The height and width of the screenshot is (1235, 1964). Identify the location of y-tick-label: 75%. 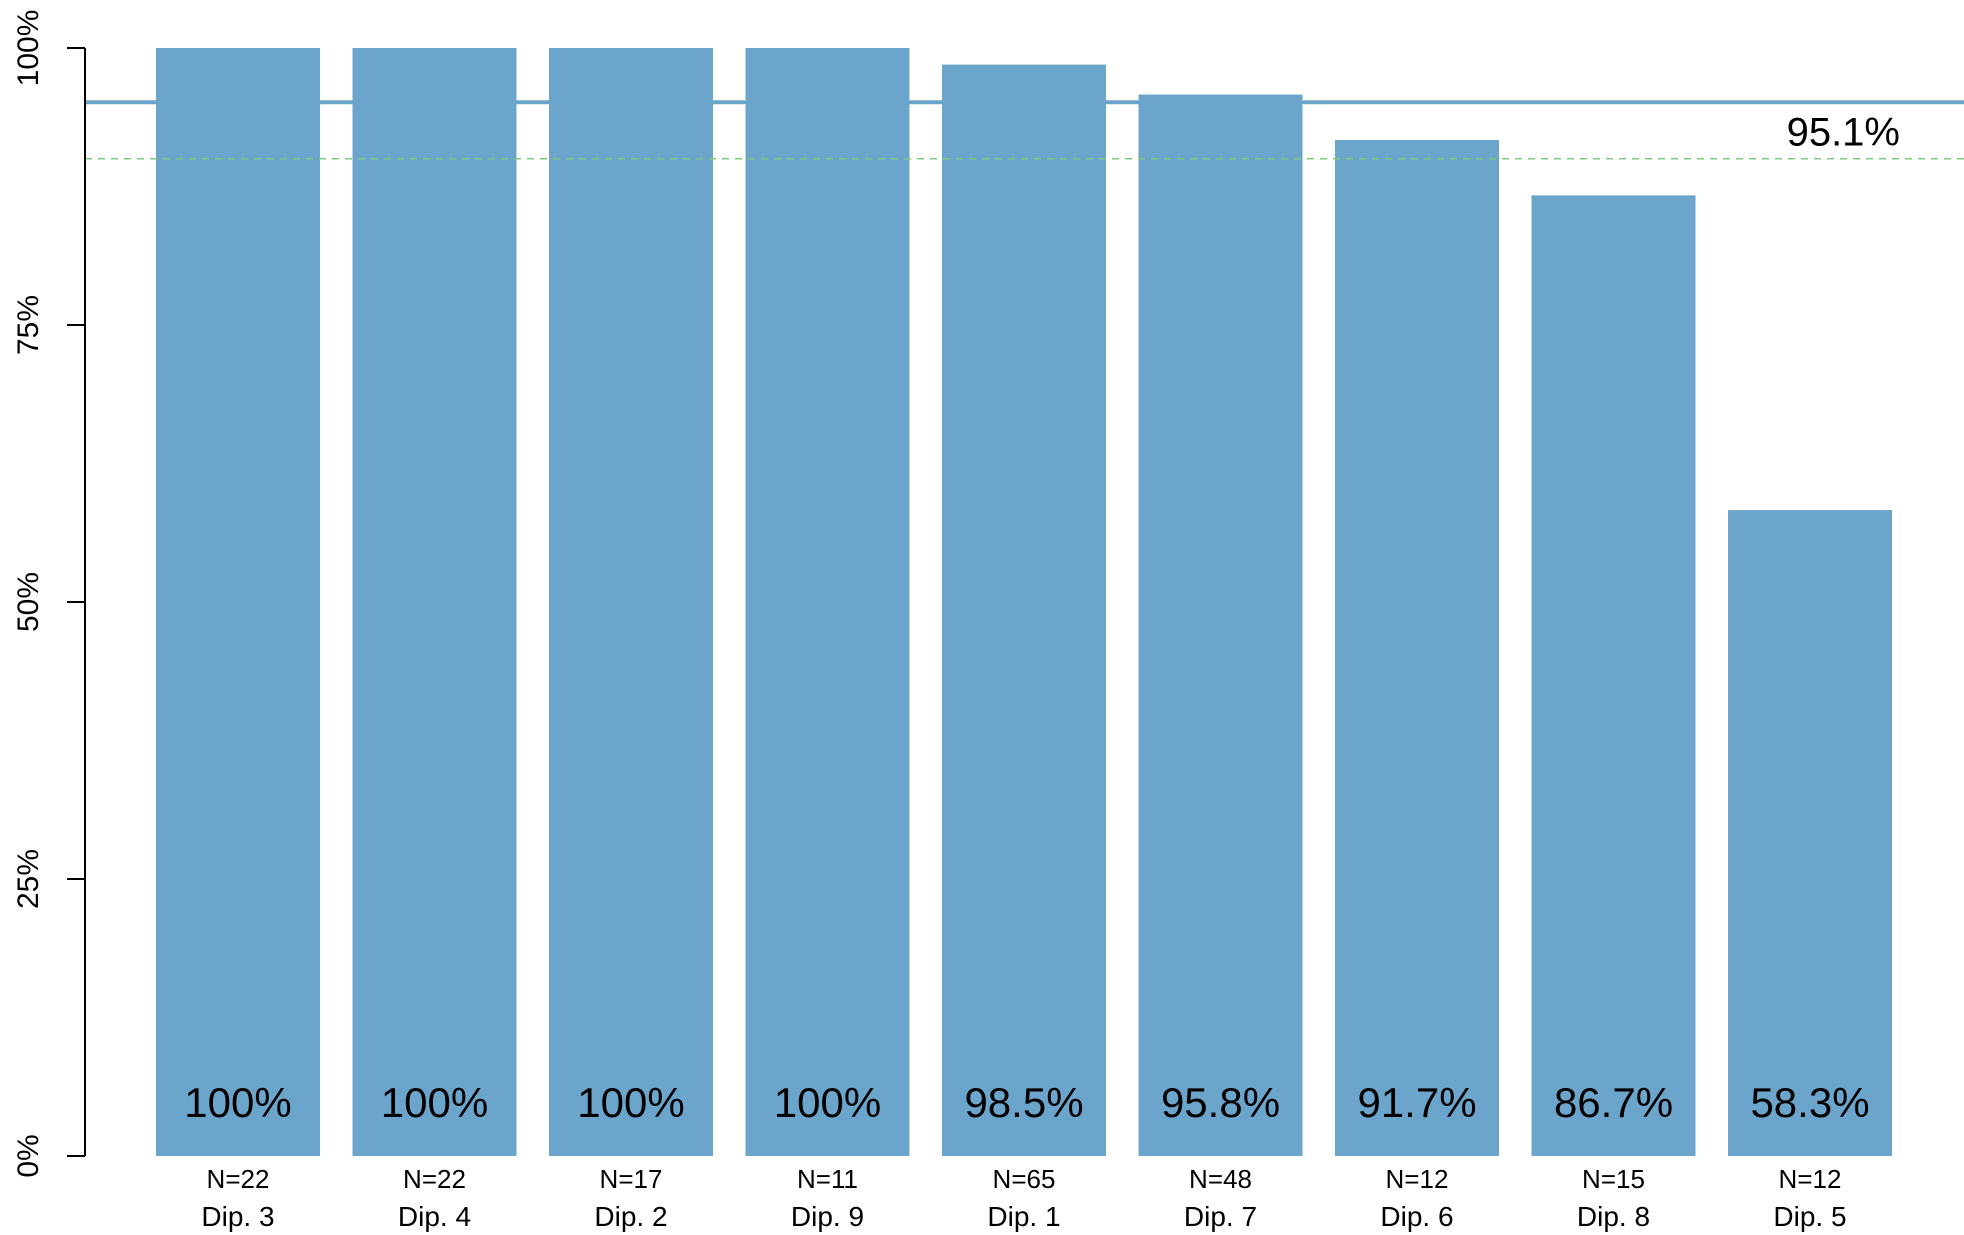
(28, 325).